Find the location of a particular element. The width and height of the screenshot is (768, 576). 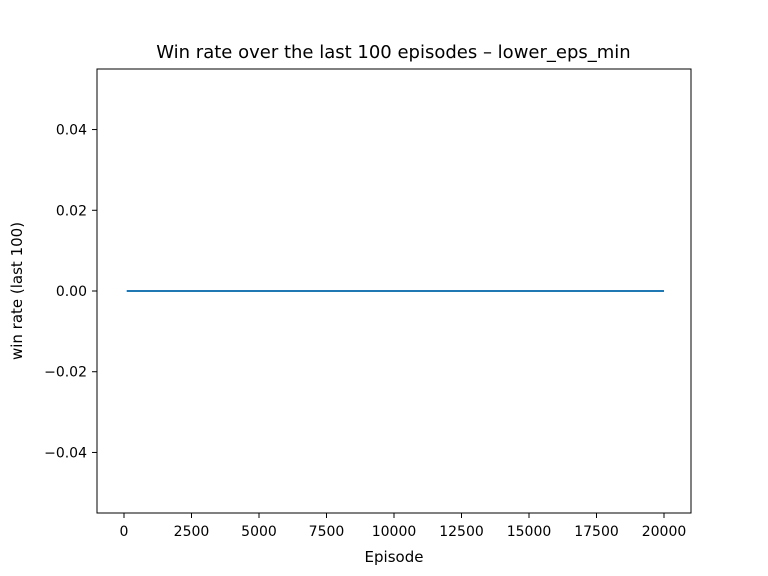

y-tick-label: 0.00 is located at coordinates (71, 292).